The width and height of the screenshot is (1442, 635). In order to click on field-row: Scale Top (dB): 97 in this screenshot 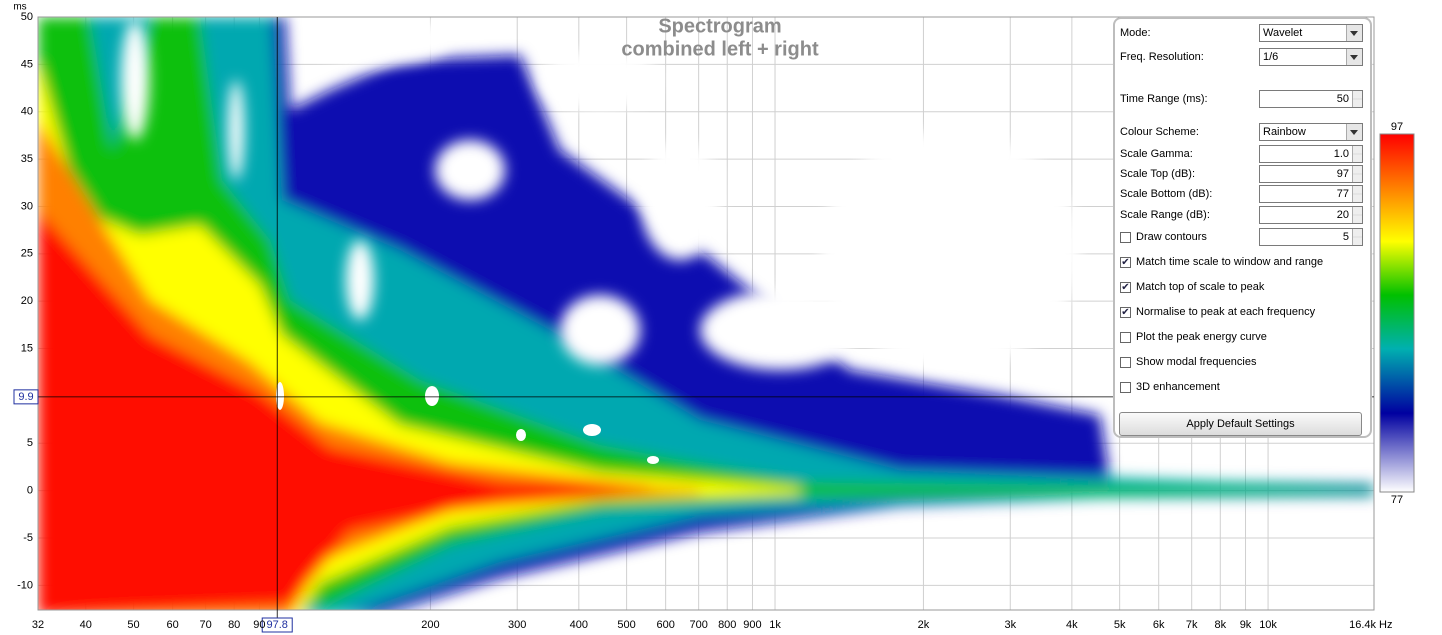, I will do `click(1241, 174)`.